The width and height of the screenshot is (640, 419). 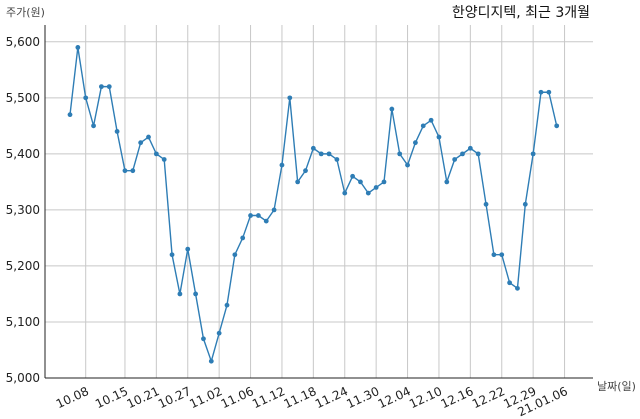 What do you see at coordinates (25, 12) in the screenshot?
I see `y-axis-label: 주가(원)` at bounding box center [25, 12].